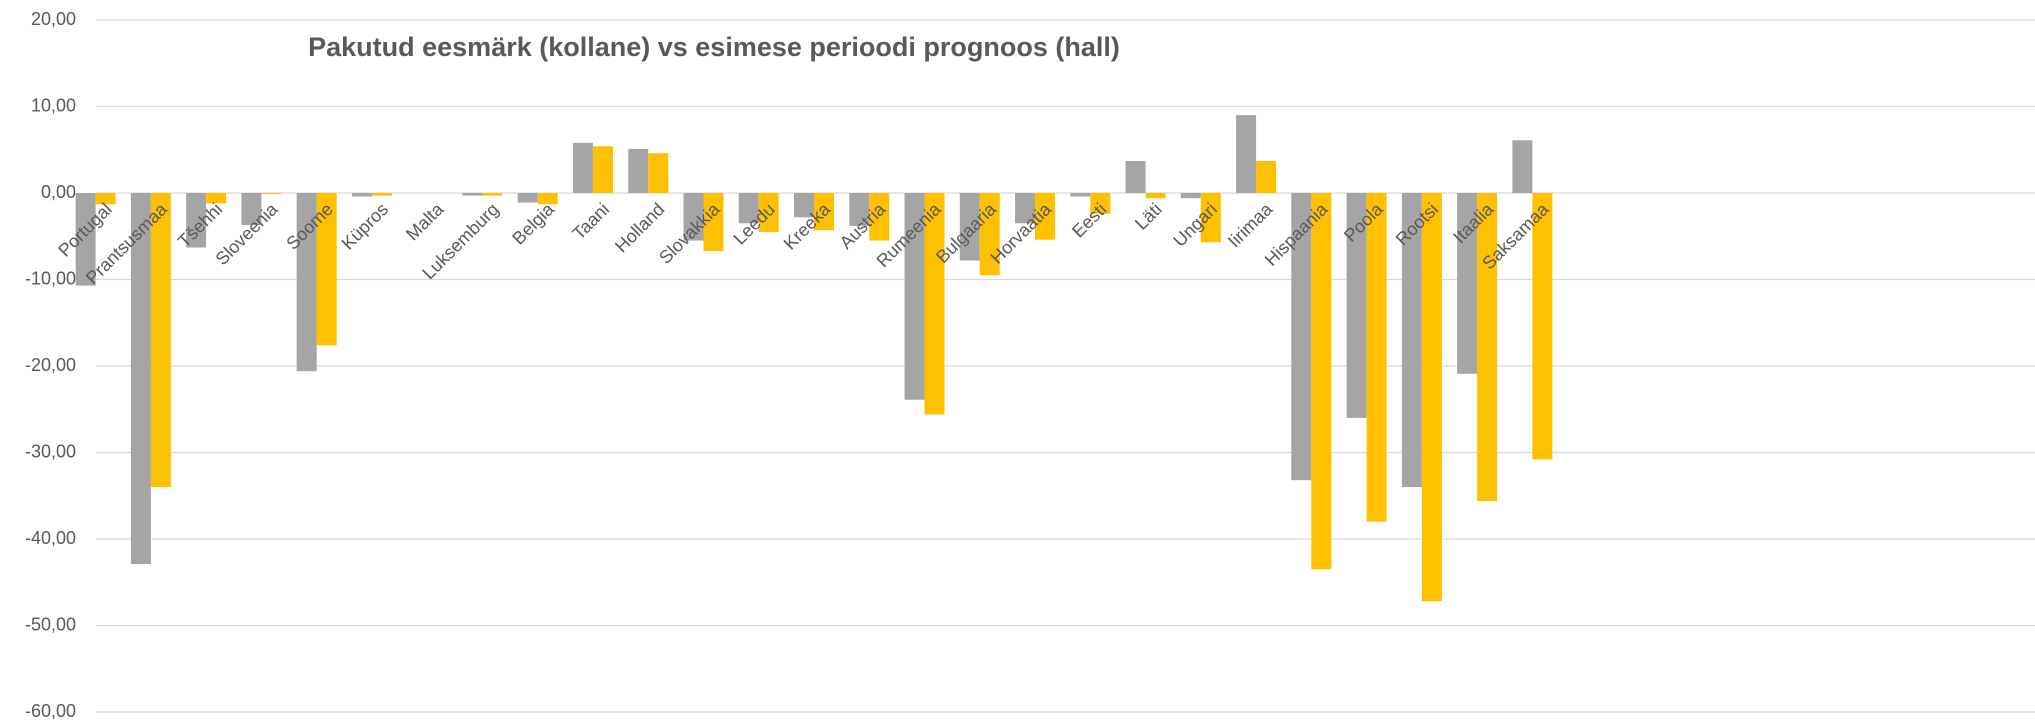 This screenshot has width=2035, height=724. What do you see at coordinates (50, 278) in the screenshot?
I see `y-tick-label: -10,00` at bounding box center [50, 278].